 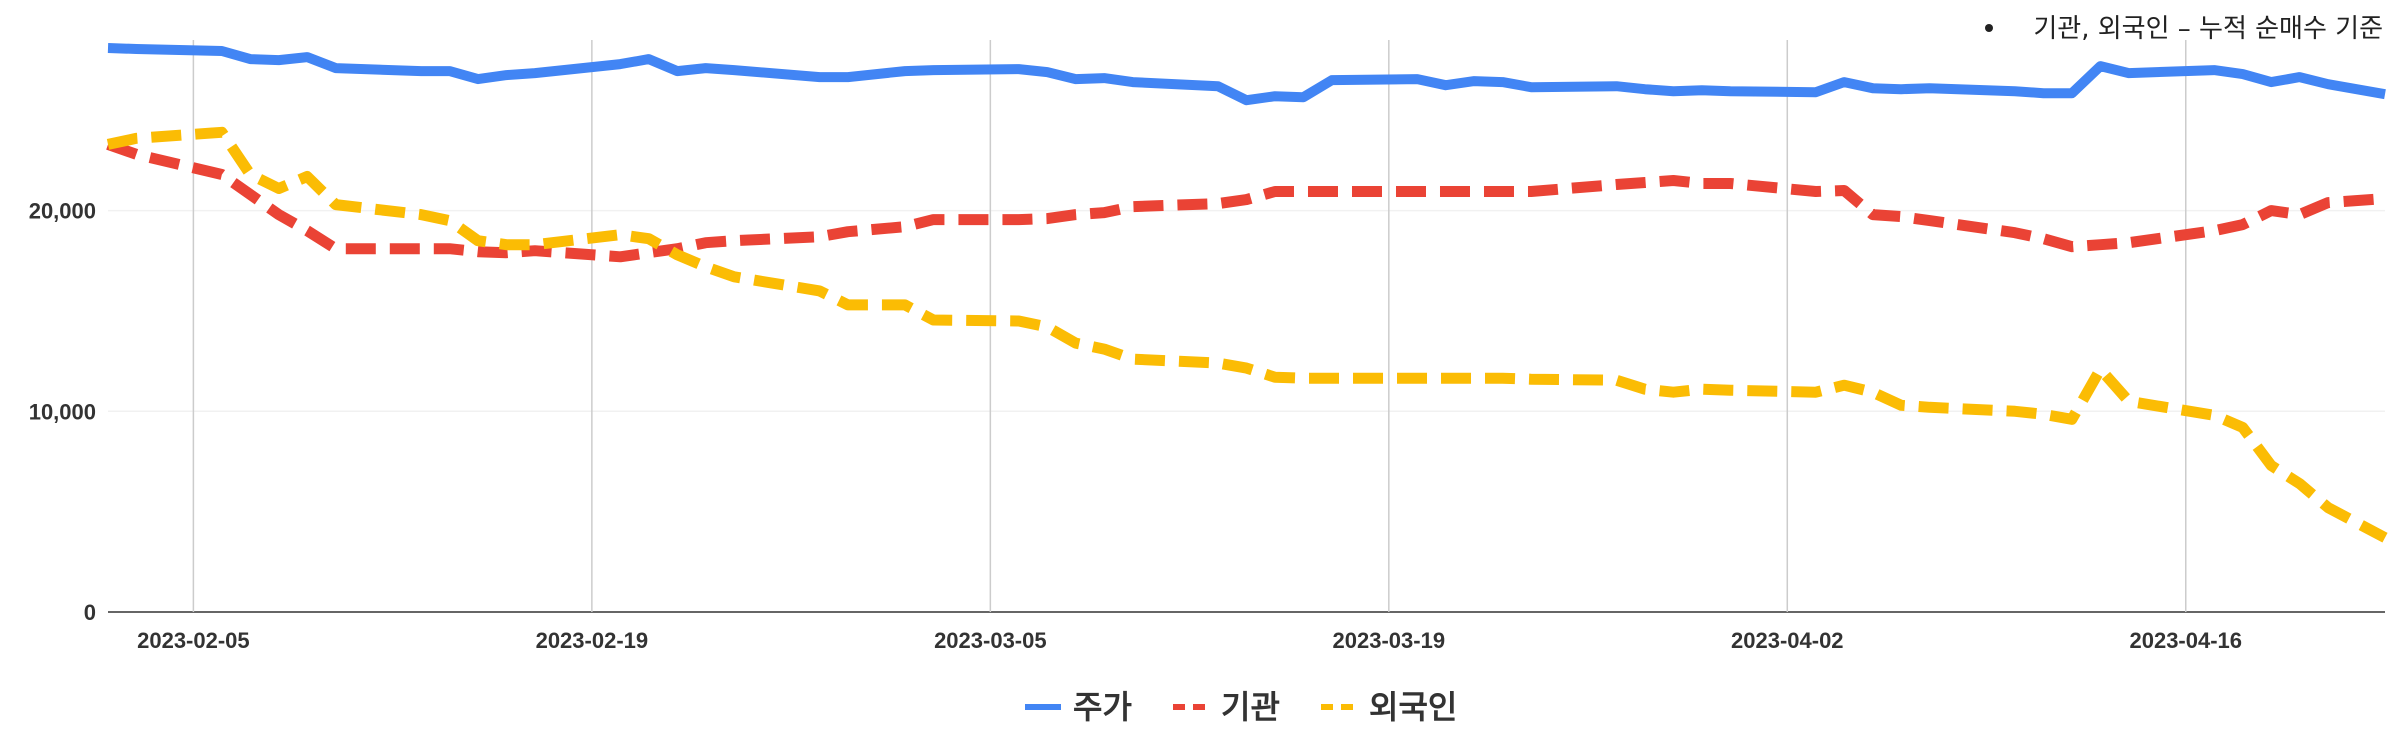 I want to click on legend-label: 기관, so click(x=1250, y=707).